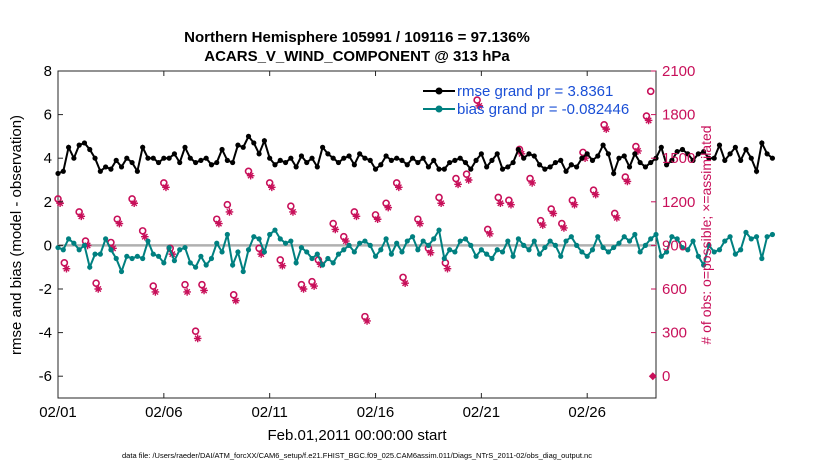  I want to click on legend-bias-label: bias grand pr = -0.082446, so click(543, 109).